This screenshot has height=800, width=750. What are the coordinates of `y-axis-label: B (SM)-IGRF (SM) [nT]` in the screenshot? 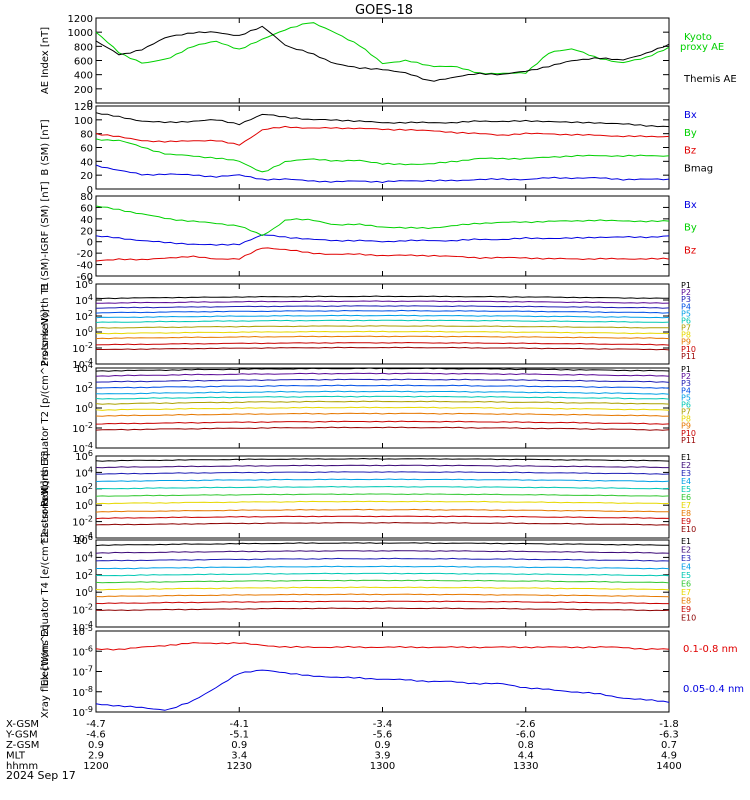 It's located at (45, 235).